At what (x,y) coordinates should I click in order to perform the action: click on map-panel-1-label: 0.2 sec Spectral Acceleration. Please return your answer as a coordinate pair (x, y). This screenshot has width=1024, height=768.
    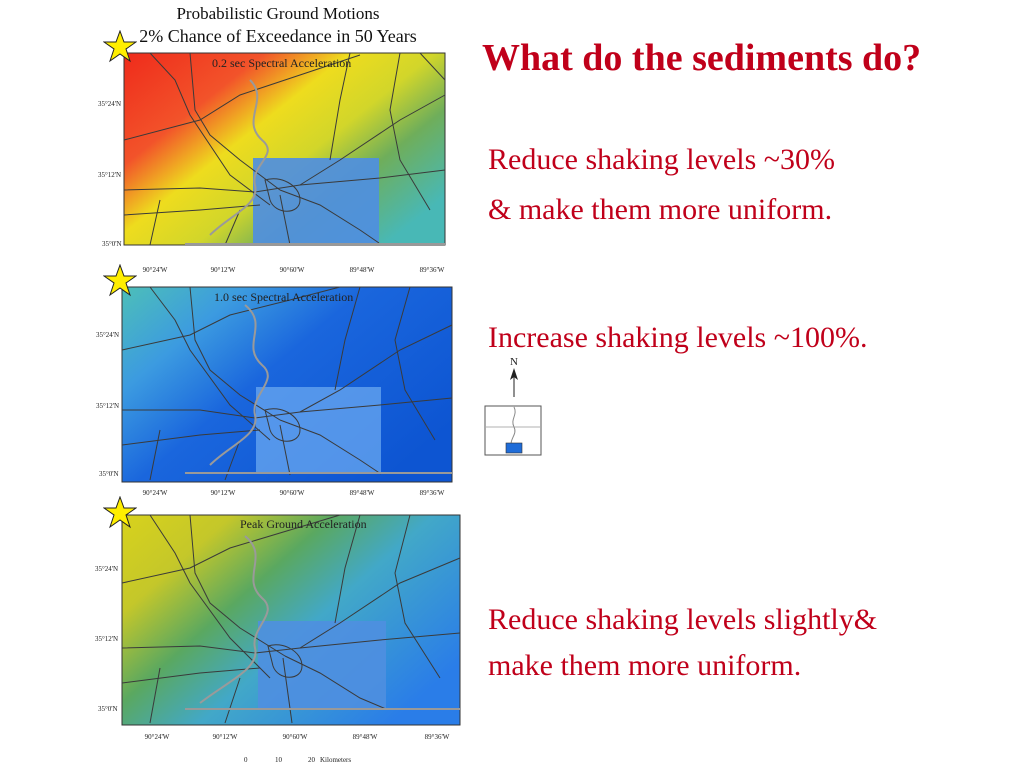
    Looking at the image, I should click on (282, 63).